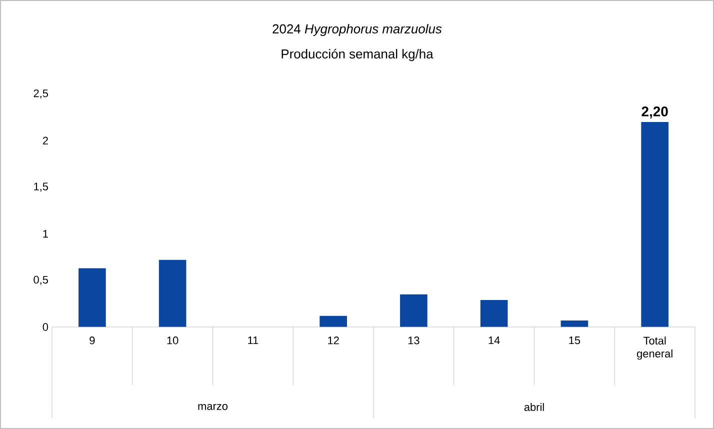 The height and width of the screenshot is (429, 714). Describe the element at coordinates (494, 340) in the screenshot. I see `x-tick-label: 14` at that location.